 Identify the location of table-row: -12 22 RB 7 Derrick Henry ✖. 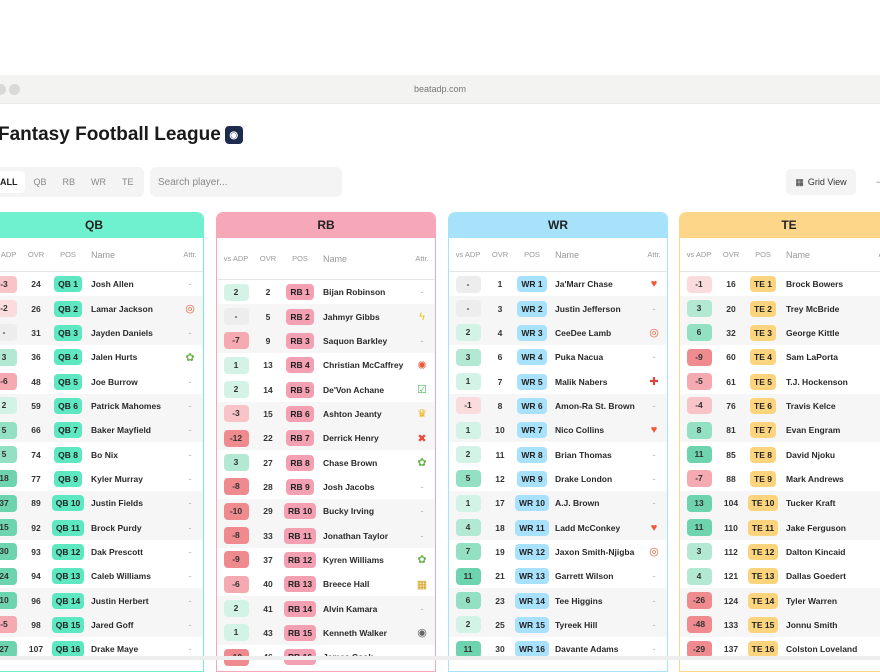
(326, 438).